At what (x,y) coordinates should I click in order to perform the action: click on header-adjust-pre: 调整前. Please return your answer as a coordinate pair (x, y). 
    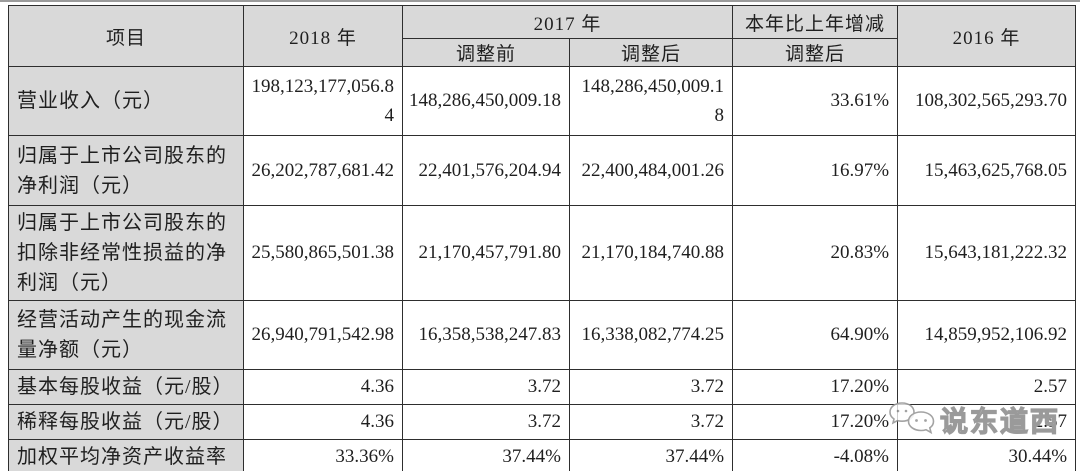
    Looking at the image, I should click on (486, 52).